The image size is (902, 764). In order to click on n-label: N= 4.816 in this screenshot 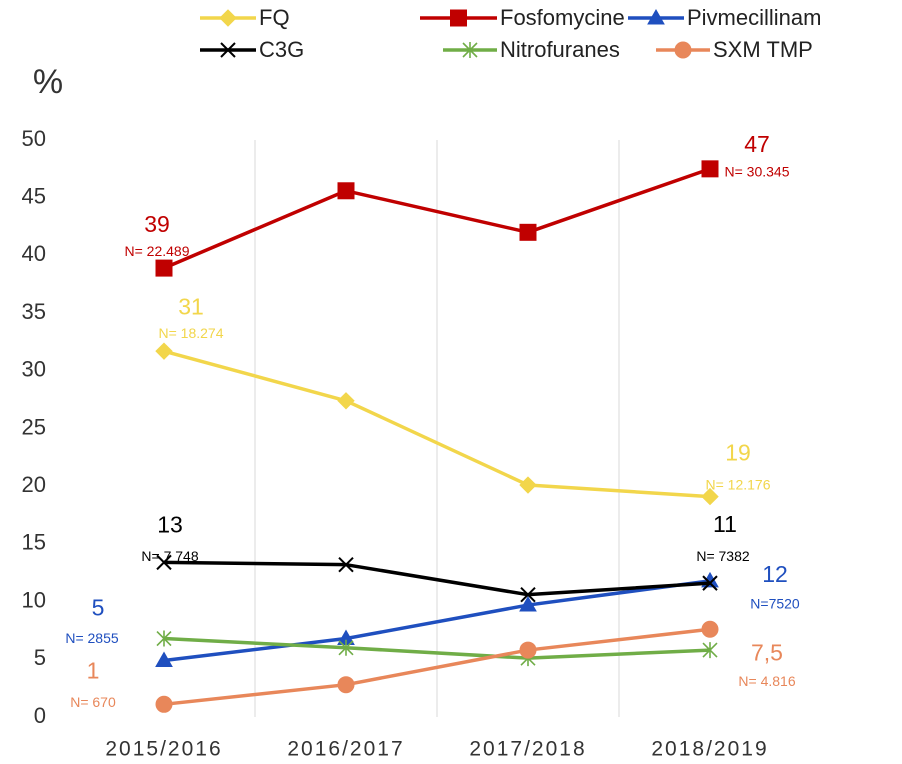, I will do `click(766, 681)`.